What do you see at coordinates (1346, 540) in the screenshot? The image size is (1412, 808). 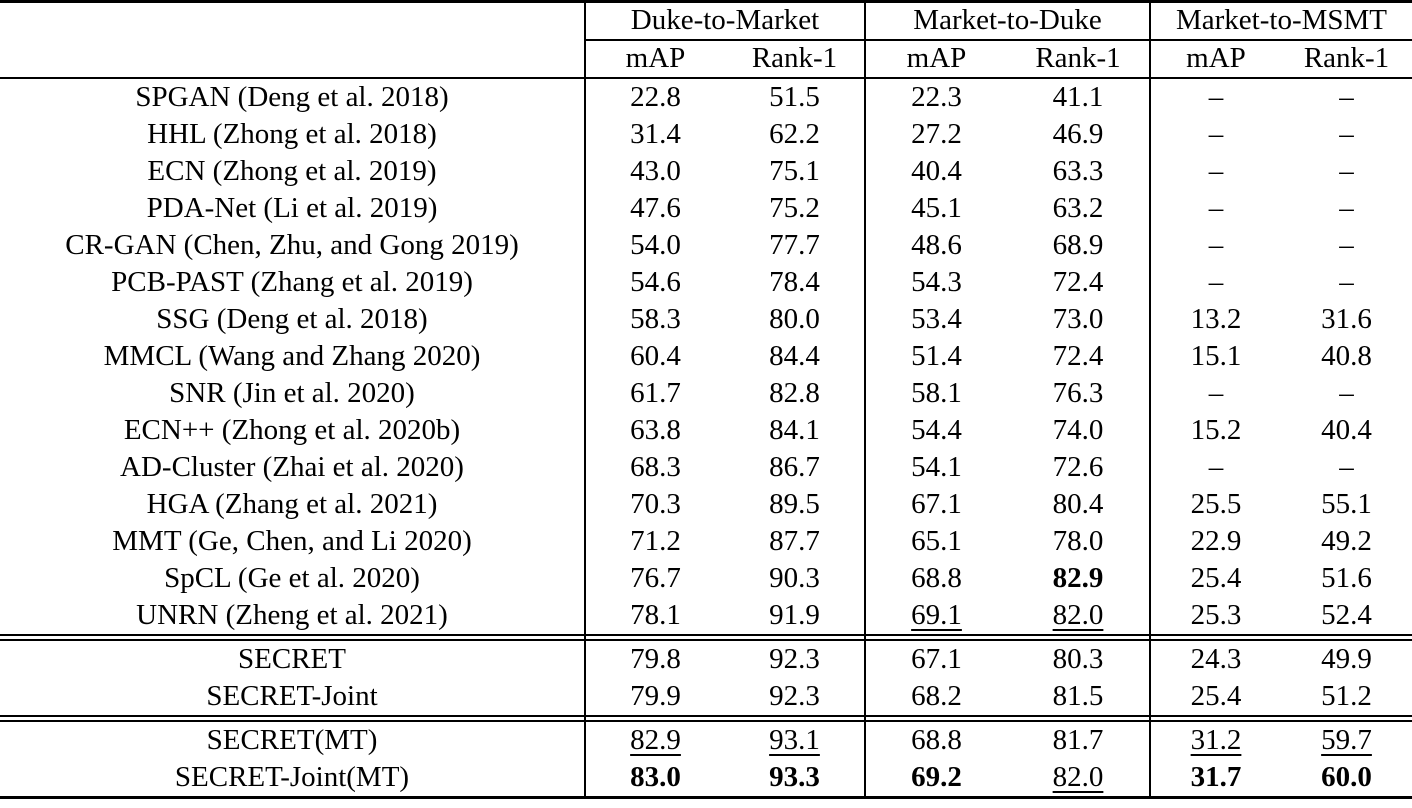 I see `metric-value: 49.2` at bounding box center [1346, 540].